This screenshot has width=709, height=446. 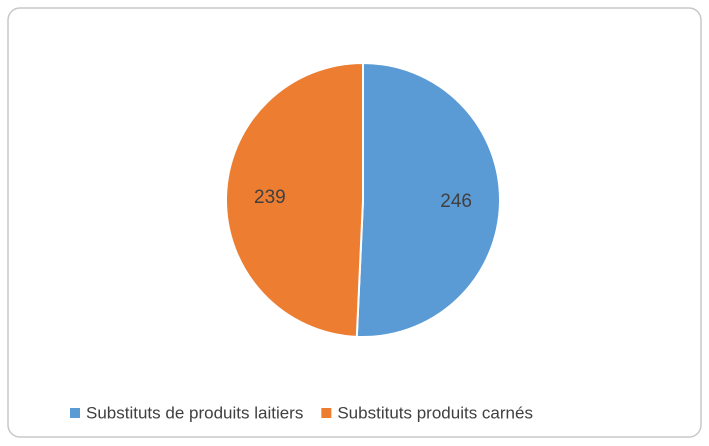 I want to click on legend-label: Substituts de produits laitiers, so click(x=194, y=412).